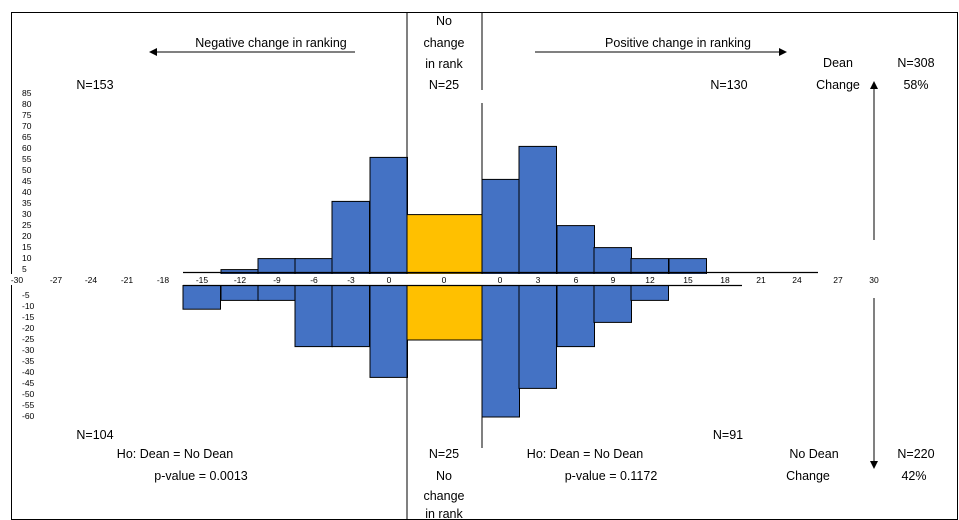 Image resolution: width=959 pixels, height=520 pixels. I want to click on y-tick-label: 20, so click(27, 236).